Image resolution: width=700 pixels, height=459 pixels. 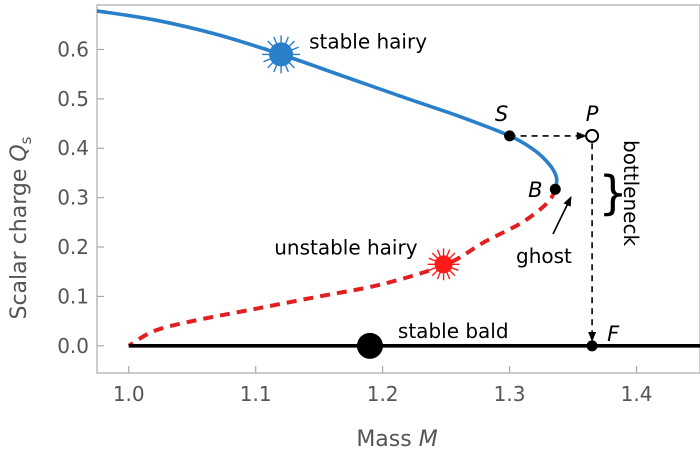 I want to click on x-axis-label: Mass M, so click(x=396, y=439).